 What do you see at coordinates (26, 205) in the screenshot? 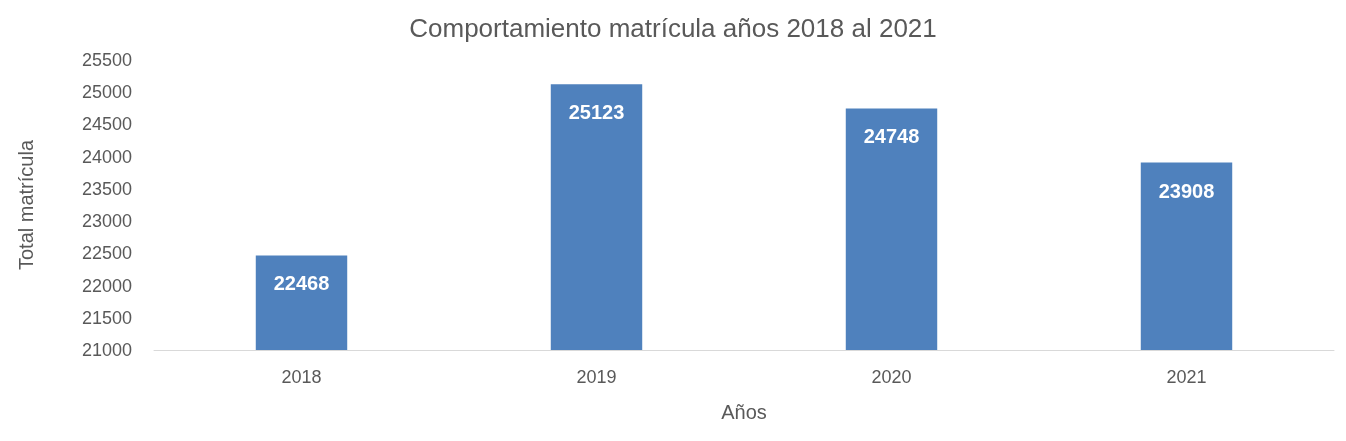
I see `y-axis-title: Total matrícula` at bounding box center [26, 205].